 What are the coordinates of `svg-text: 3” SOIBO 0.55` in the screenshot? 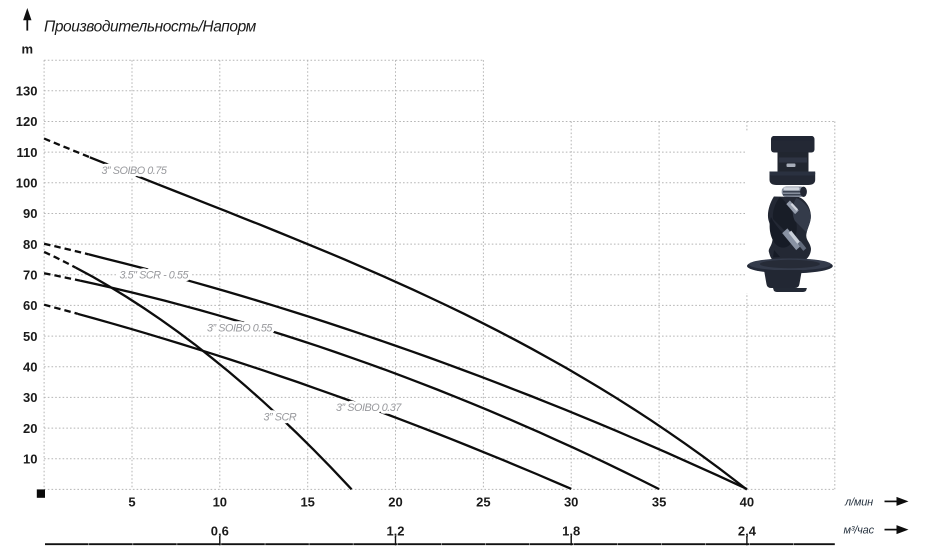 It's located at (240, 329).